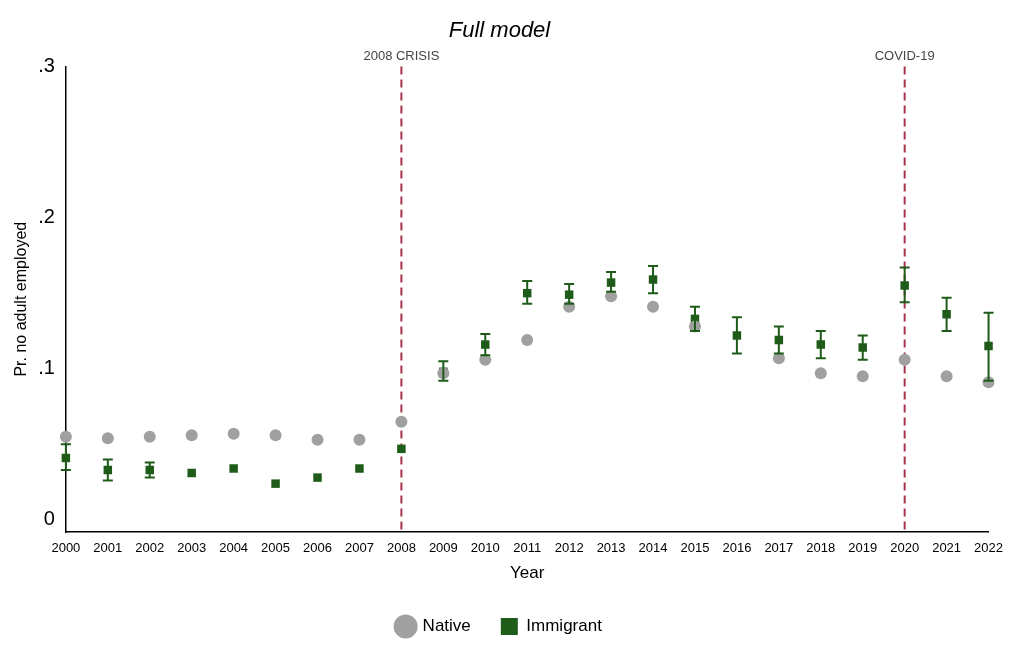 This screenshot has width=1014, height=653. Describe the element at coordinates (500, 30) in the screenshot. I see `chart-title: Full model` at that location.